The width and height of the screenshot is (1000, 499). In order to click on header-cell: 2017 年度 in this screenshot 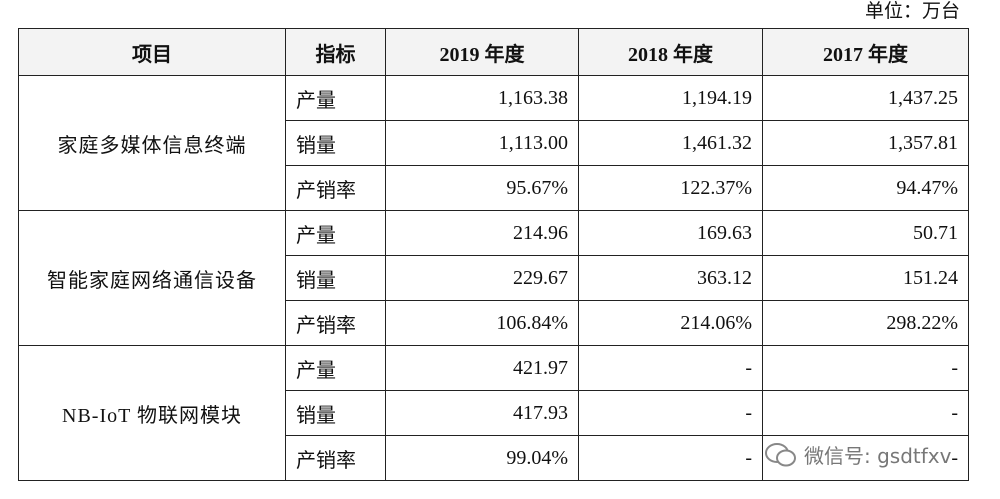, I will do `click(865, 52)`.